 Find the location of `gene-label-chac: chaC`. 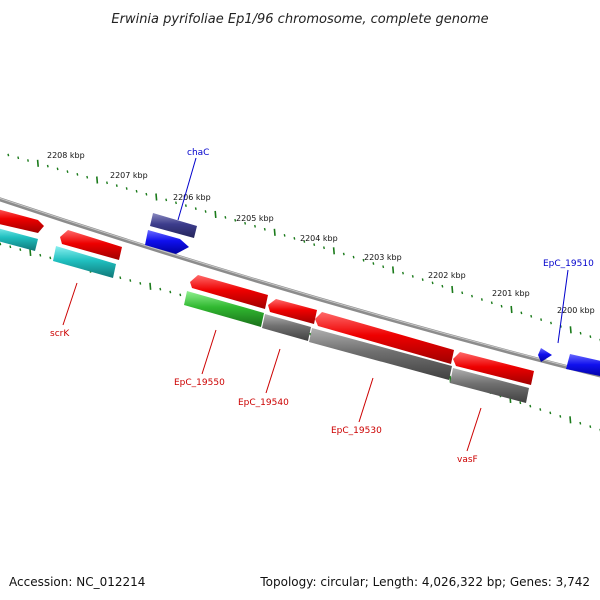

gene-label-chac: chaC is located at coordinates (198, 153).